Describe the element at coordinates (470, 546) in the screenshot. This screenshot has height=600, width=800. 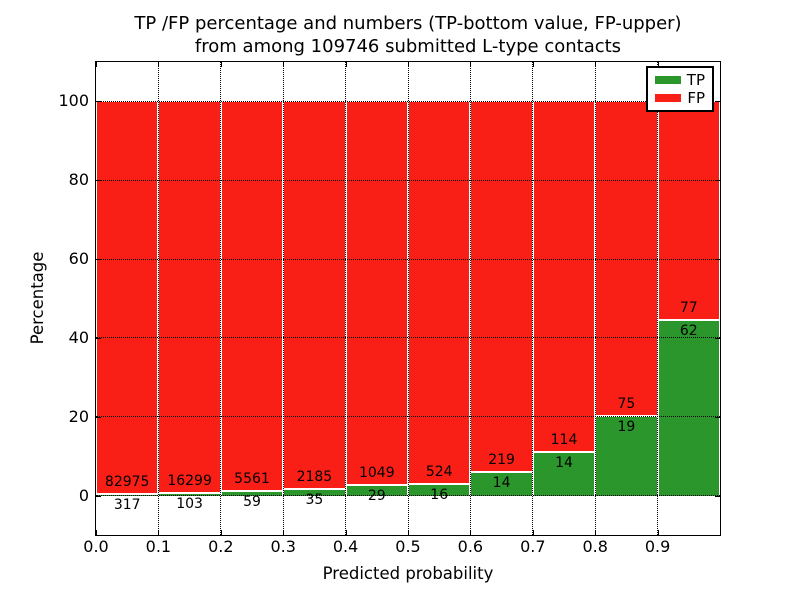
I see `x-tick-label: 0.6` at that location.